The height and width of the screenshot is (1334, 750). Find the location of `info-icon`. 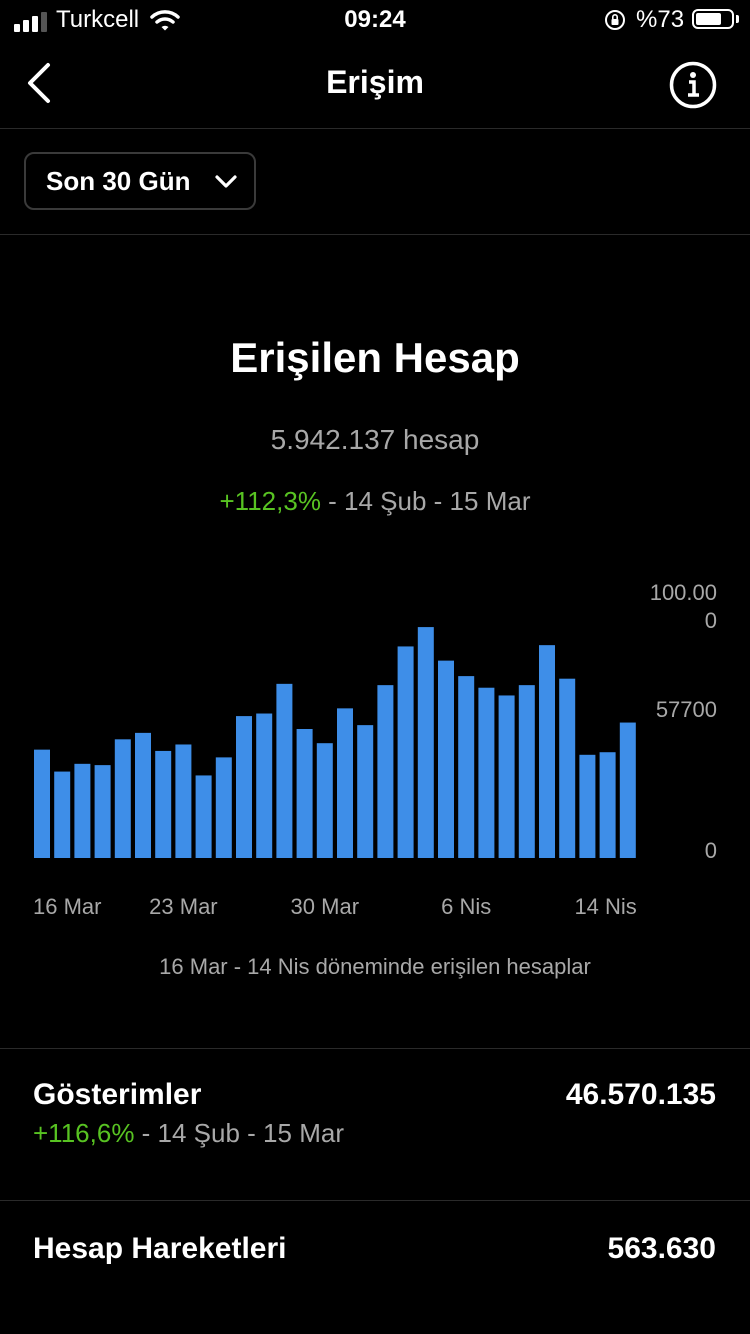

info-icon is located at coordinates (693, 85).